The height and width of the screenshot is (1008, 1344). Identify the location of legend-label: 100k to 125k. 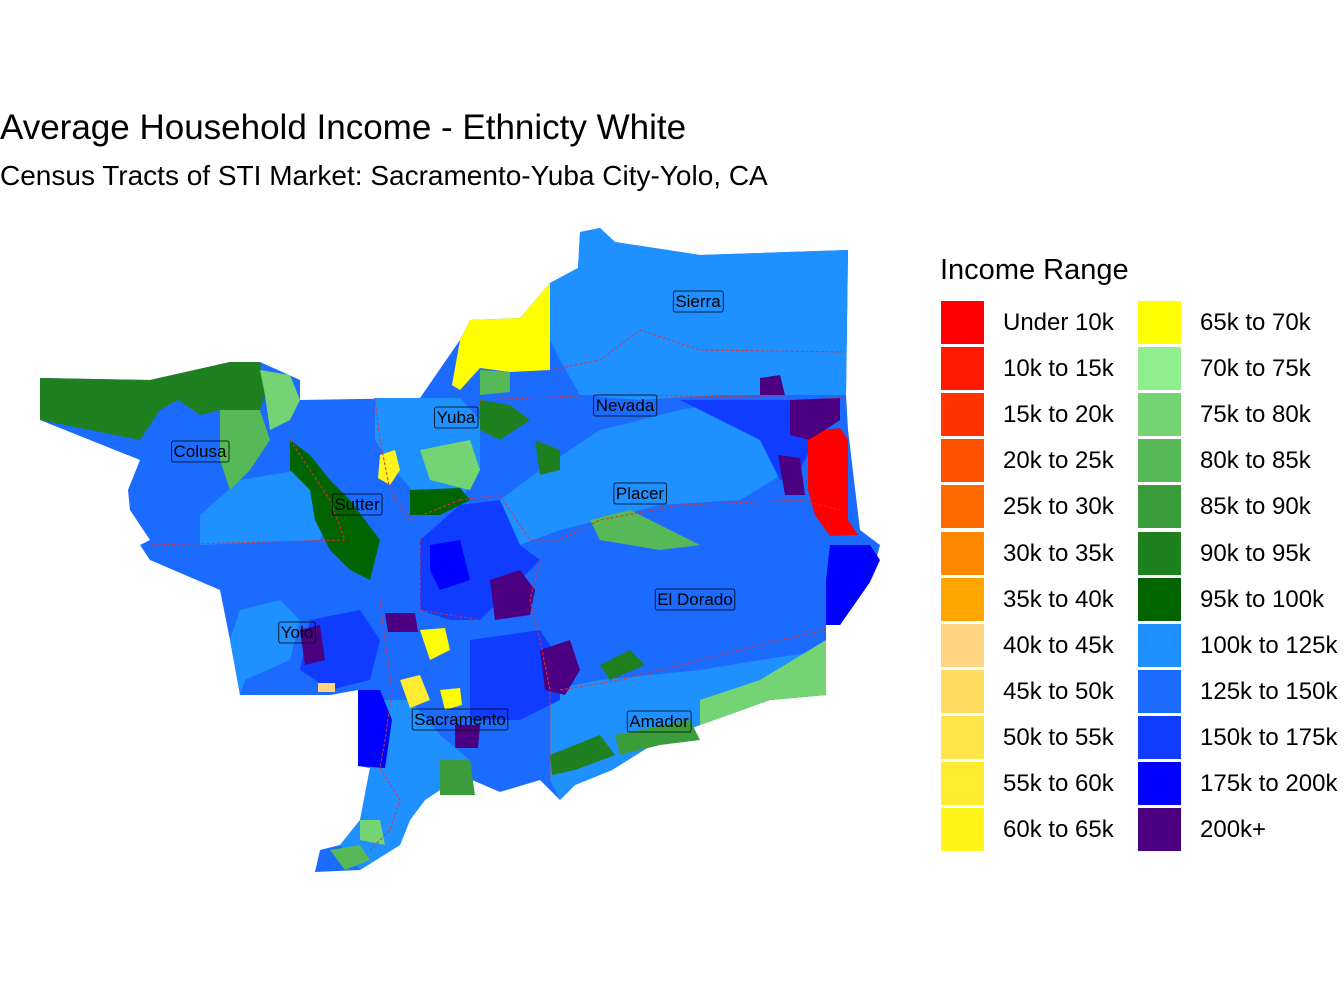
(1269, 645).